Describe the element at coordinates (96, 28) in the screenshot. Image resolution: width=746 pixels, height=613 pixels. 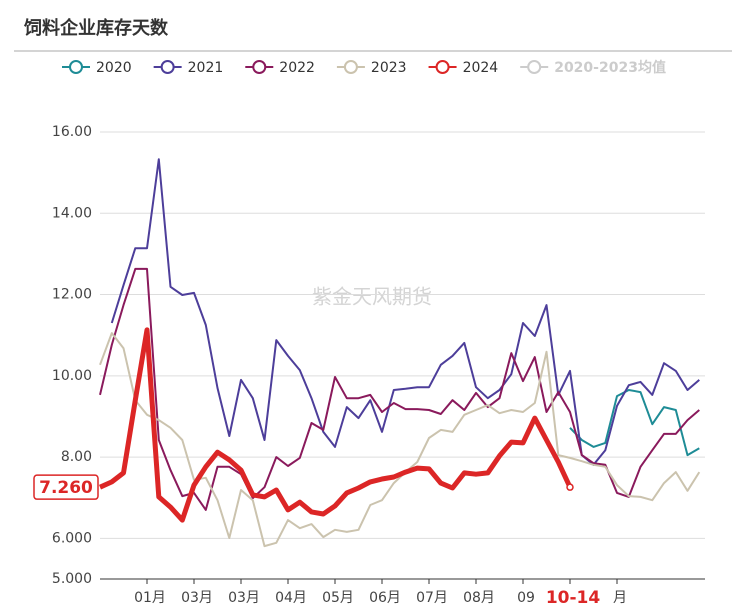
I see `chart-title: 饲料企业库存天数` at that location.